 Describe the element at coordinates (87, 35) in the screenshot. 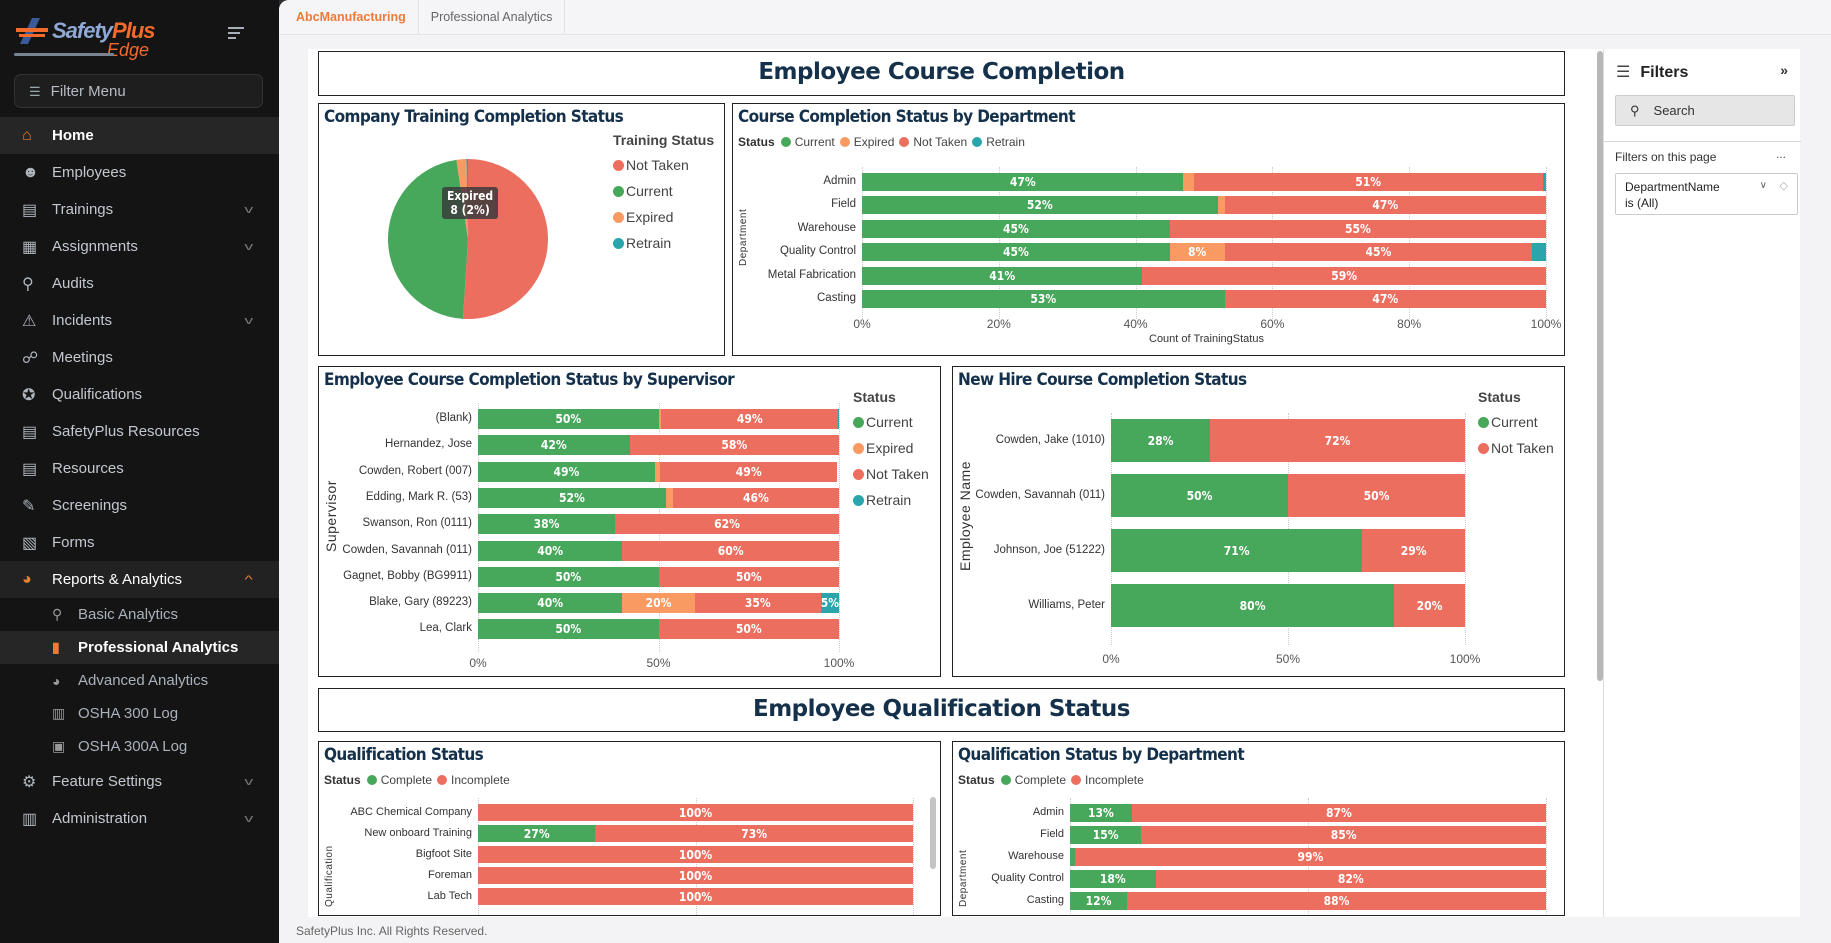

I see `safetyplus-logo: SafetyPlus Edge` at that location.